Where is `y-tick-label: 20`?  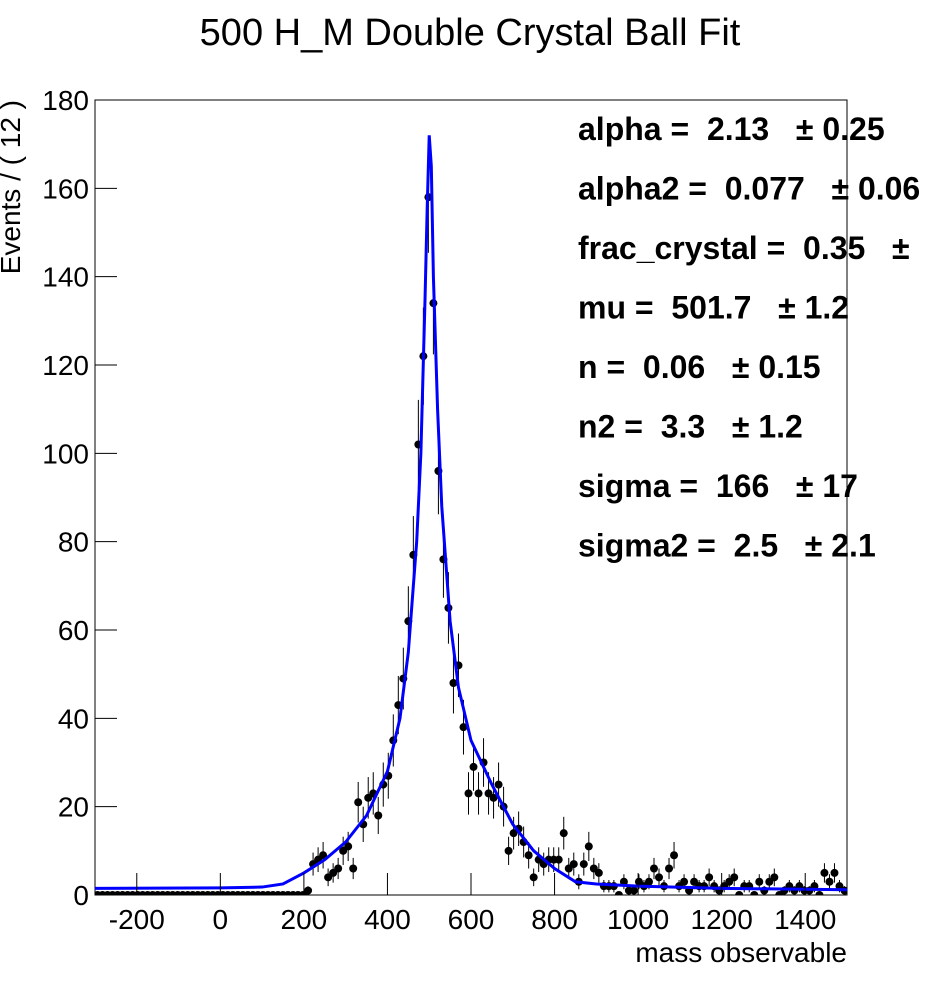 y-tick-label: 20 is located at coordinates (73, 807).